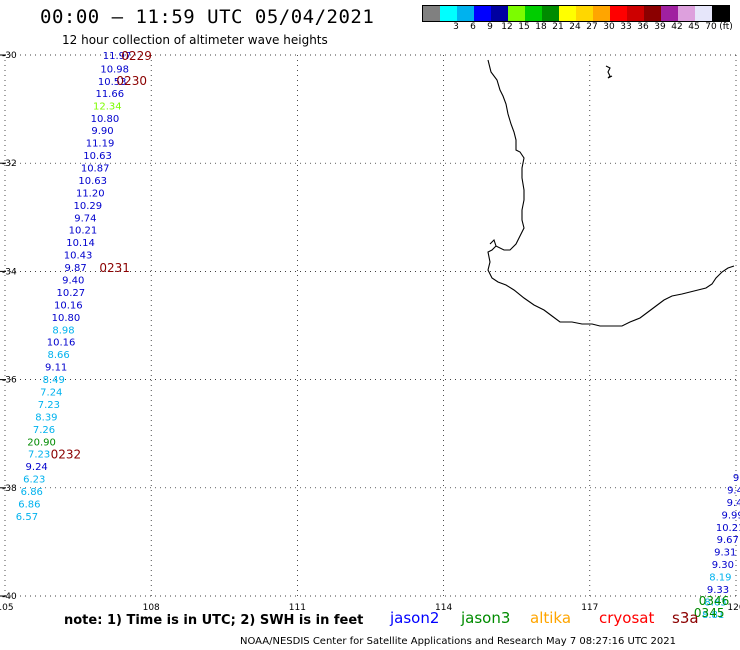 This screenshot has height=650, width=740. I want to click on longitude-tick-label: 111, so click(297, 608).